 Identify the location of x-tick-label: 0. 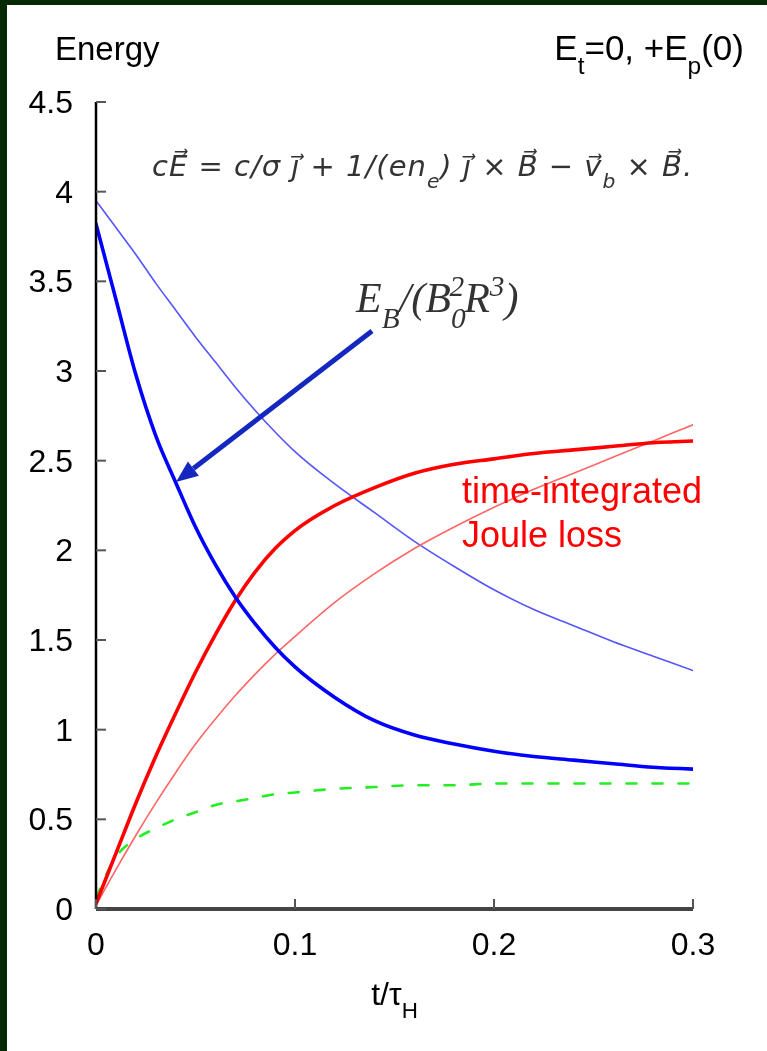
(96, 944).